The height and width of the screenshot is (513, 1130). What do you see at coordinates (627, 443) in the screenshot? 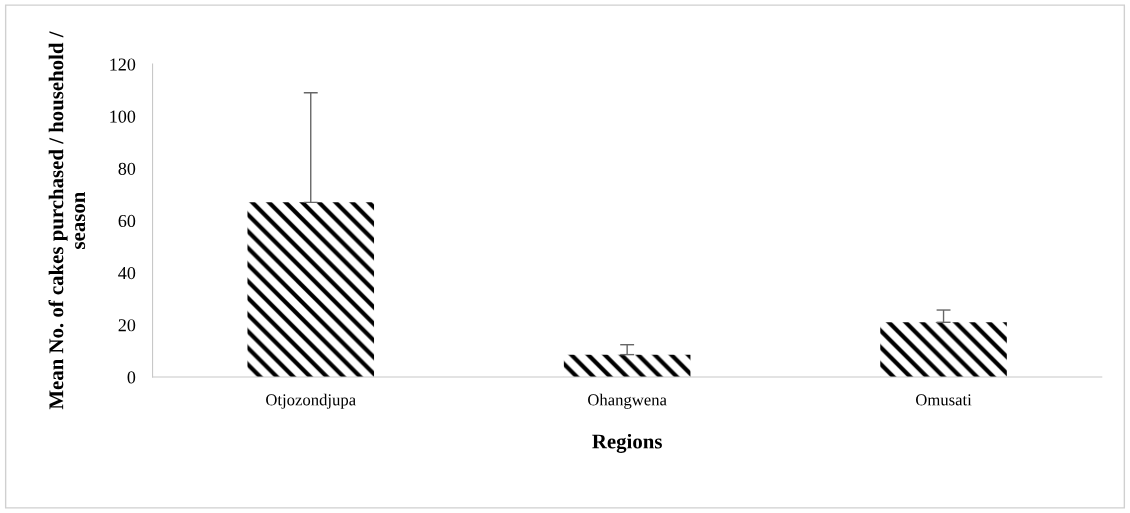
I see `x-axis-title: Regions` at bounding box center [627, 443].